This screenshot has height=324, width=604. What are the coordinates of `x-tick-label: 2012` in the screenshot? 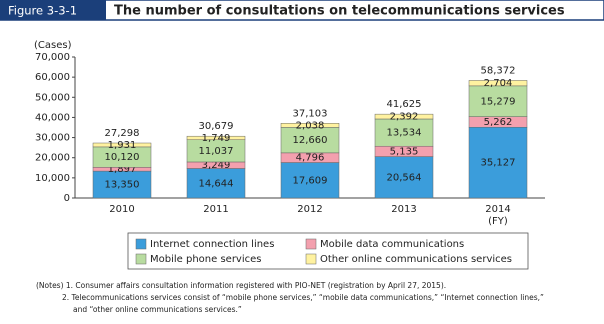 It's located at (309, 209).